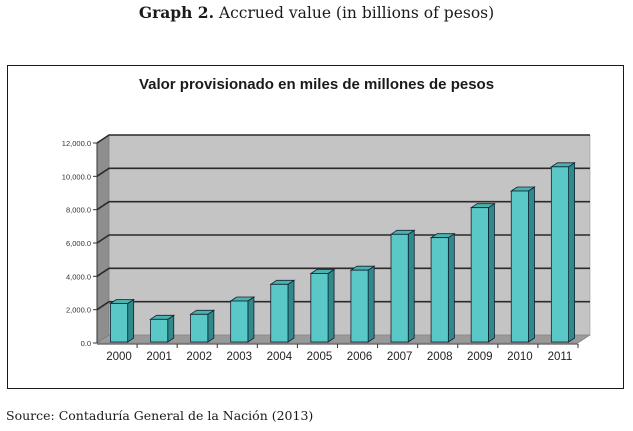 The image size is (633, 431). Describe the element at coordinates (356, 13) in the screenshot. I see `caption-text: Accrued value (in billions of pesos)` at that location.